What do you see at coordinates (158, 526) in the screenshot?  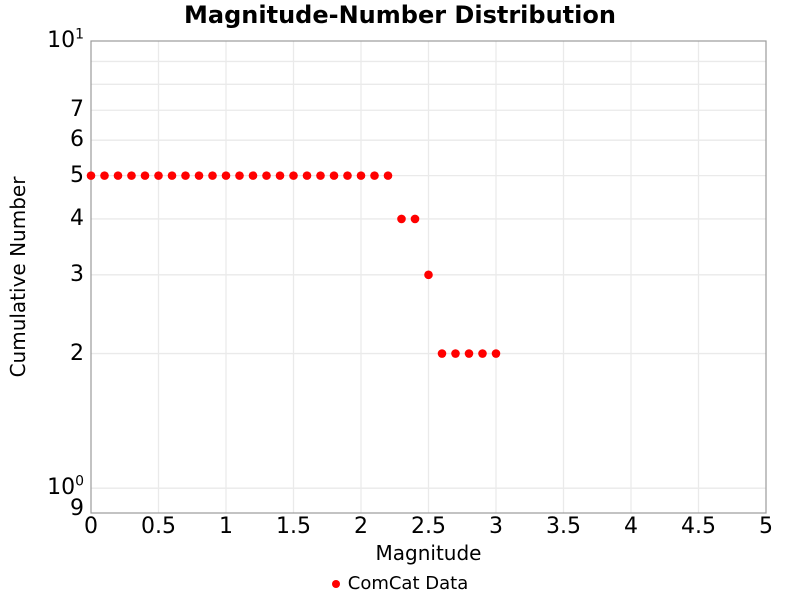 I see `x-tick-label: 0.5` at bounding box center [158, 526].